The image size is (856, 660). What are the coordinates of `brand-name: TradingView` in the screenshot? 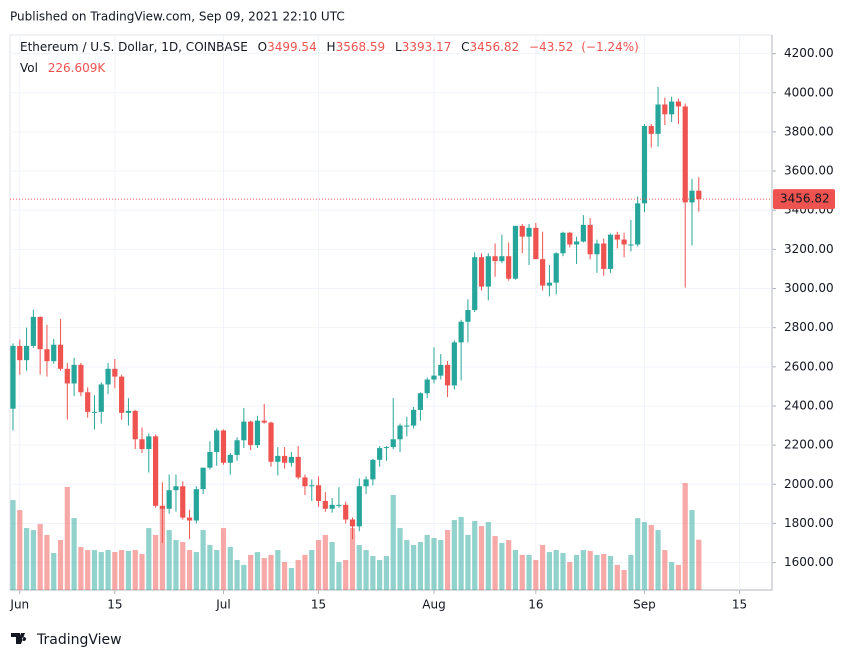 It's located at (79, 640).